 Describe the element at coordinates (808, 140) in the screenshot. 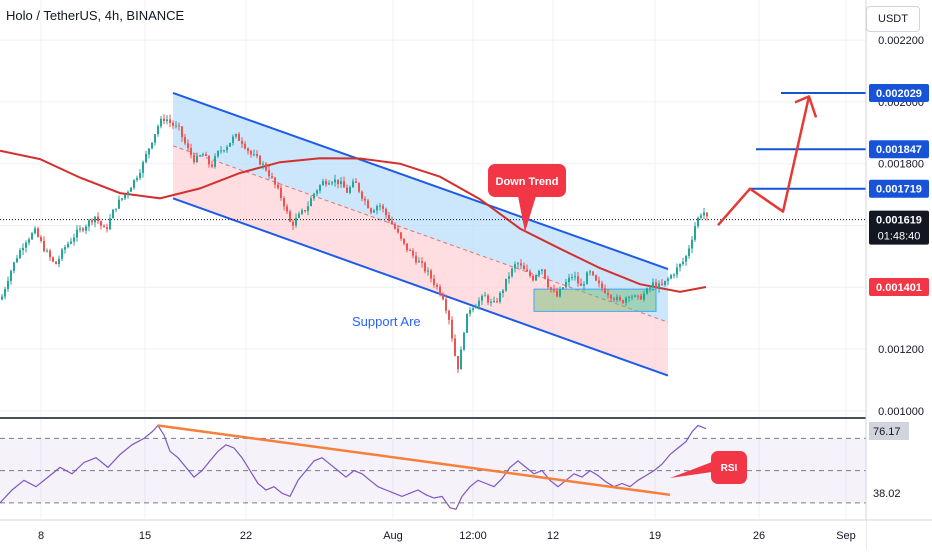

I see `level-lines` at that location.